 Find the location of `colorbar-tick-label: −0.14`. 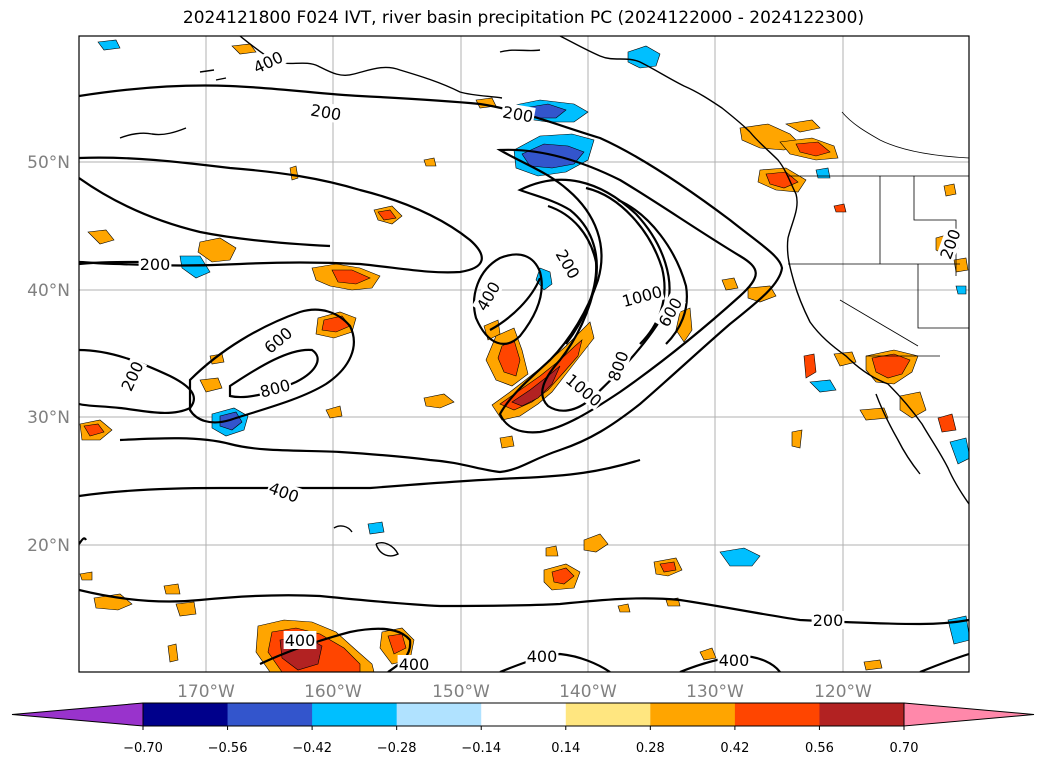

colorbar-tick-label: −0.14 is located at coordinates (481, 748).